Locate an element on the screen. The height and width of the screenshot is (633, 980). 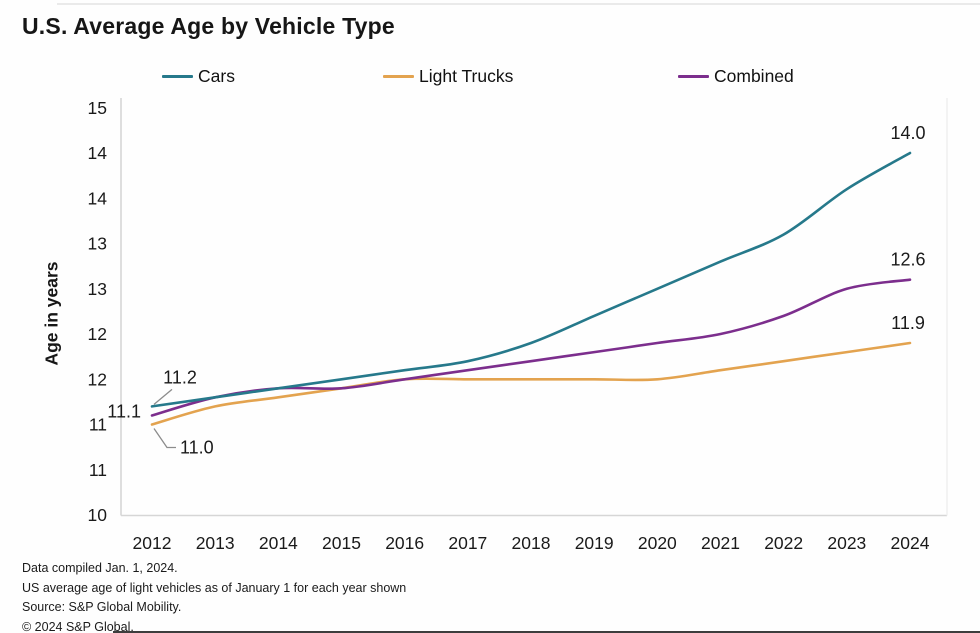
top-divider is located at coordinates (518, 4).